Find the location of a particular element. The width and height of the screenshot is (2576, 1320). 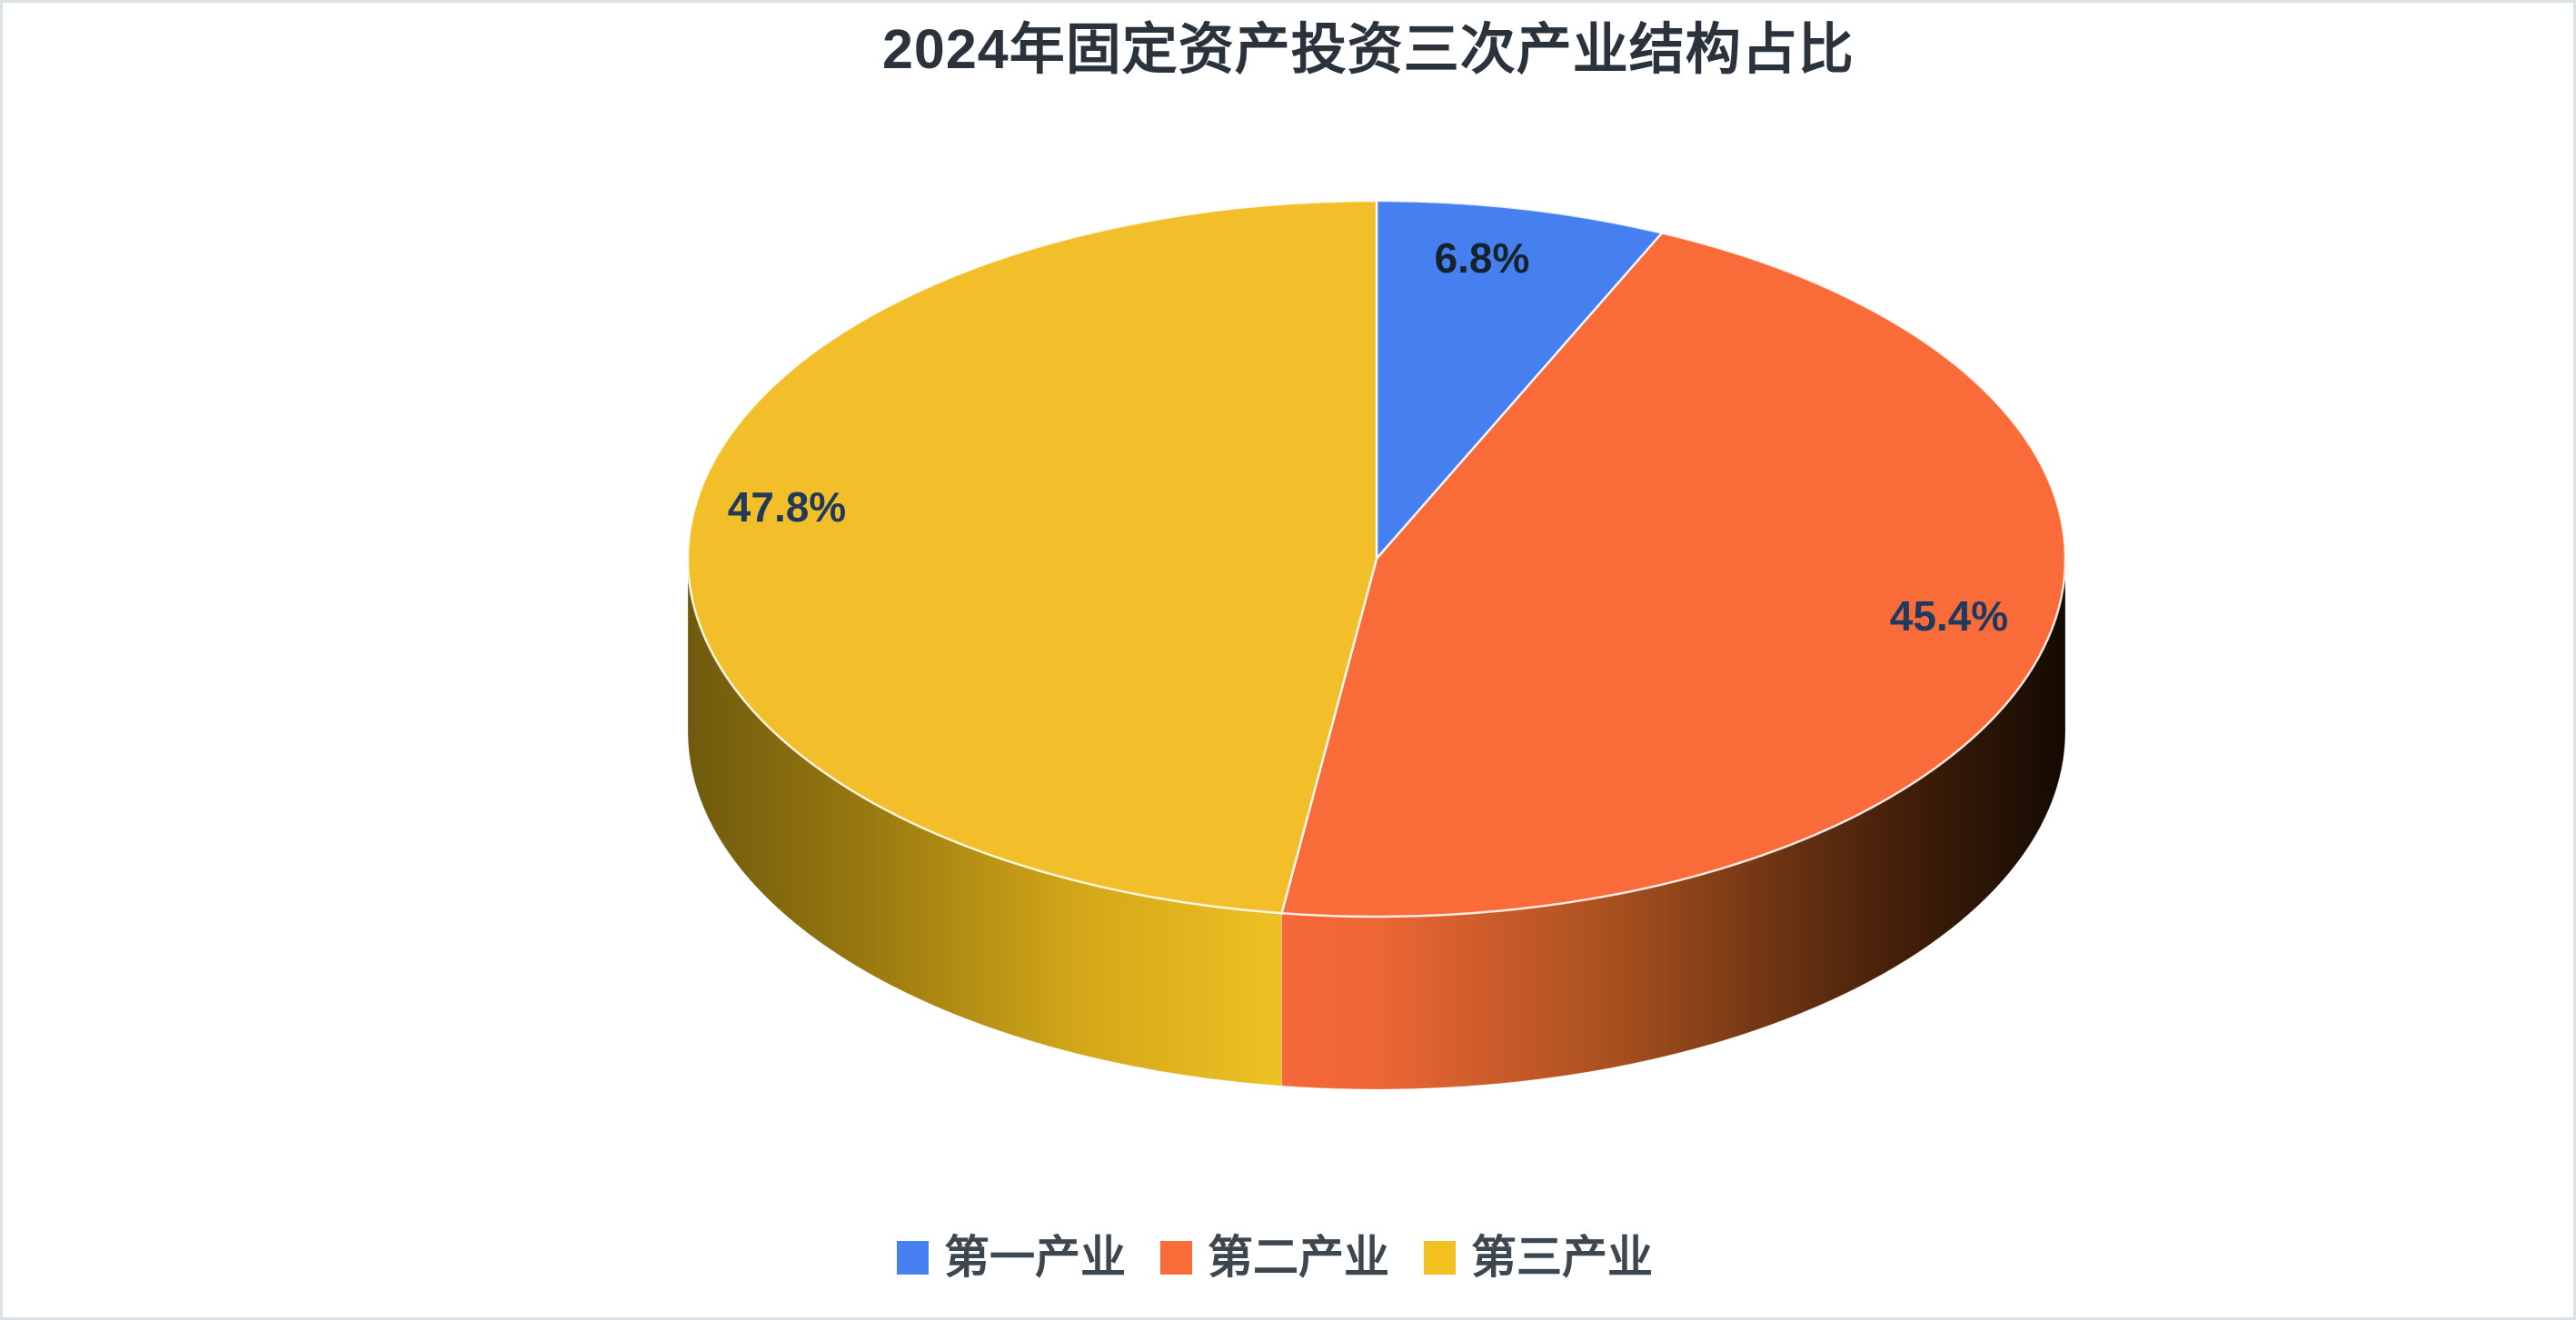

pie-slice-primary-industry is located at coordinates (1520, 380).